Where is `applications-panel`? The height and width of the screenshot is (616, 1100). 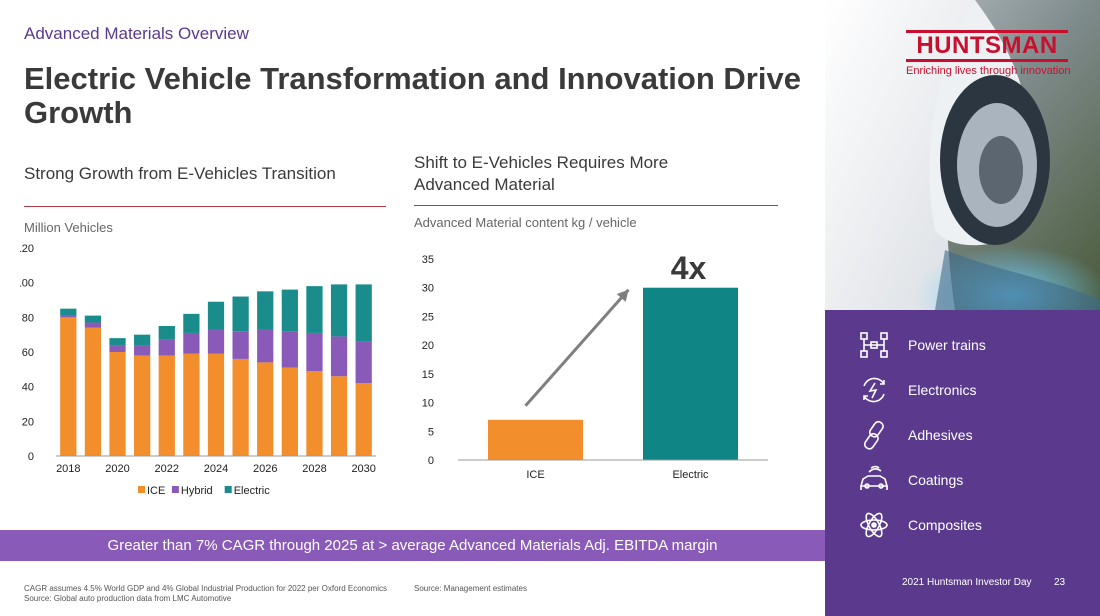 applications-panel is located at coordinates (962, 463).